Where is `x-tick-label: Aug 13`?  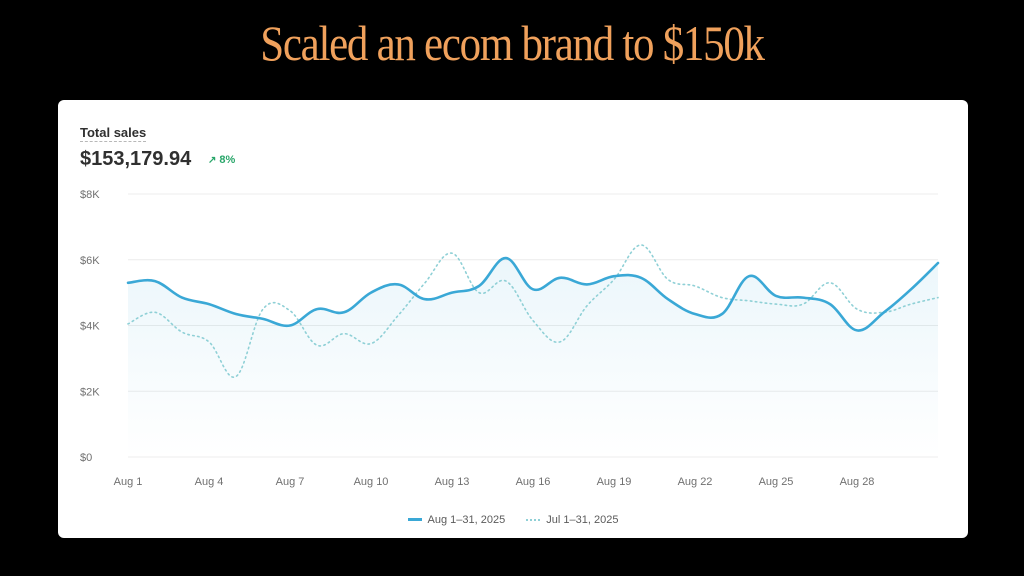
x-tick-label: Aug 13 is located at coordinates (452, 482).